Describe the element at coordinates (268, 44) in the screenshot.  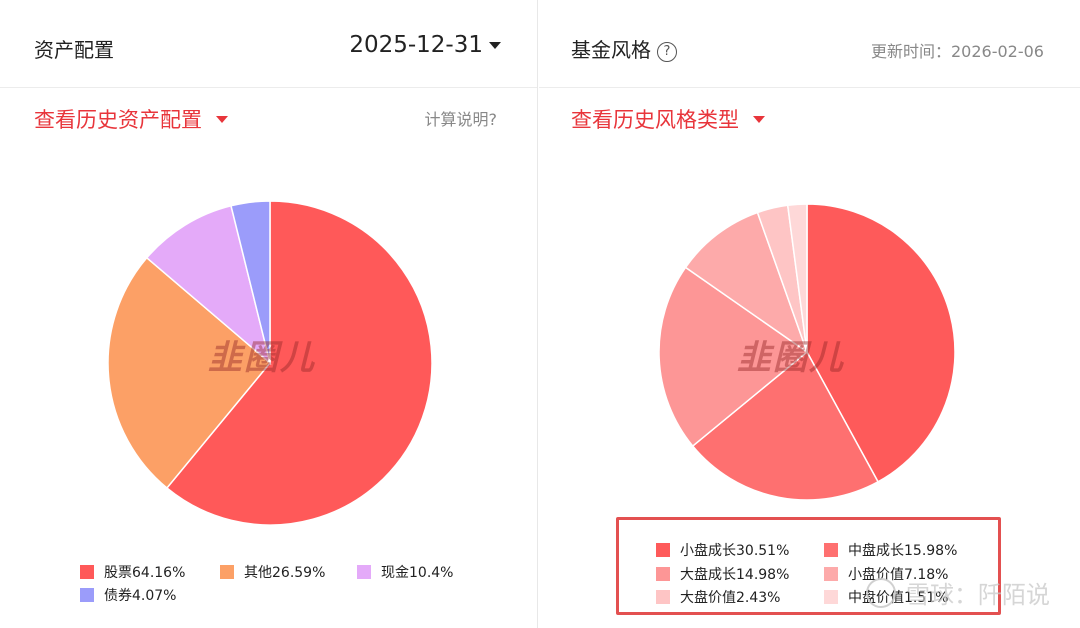
I see `asset-header: 资产配置 2025-12-31` at that location.